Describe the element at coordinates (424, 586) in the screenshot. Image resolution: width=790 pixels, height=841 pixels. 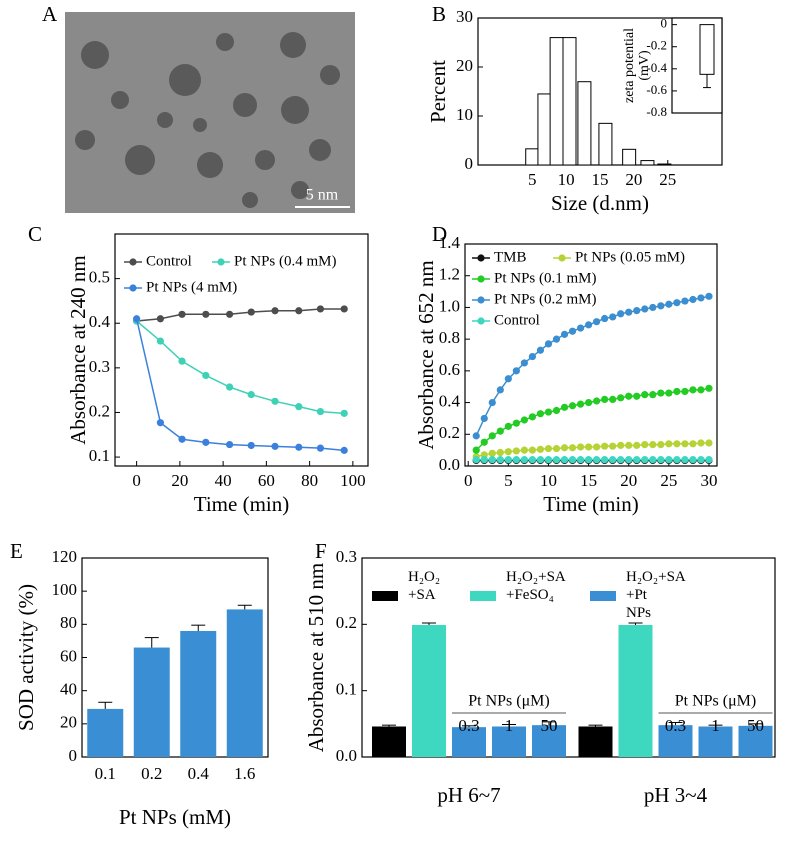
I see `legend-label: H₂O₂ +SA` at that location.